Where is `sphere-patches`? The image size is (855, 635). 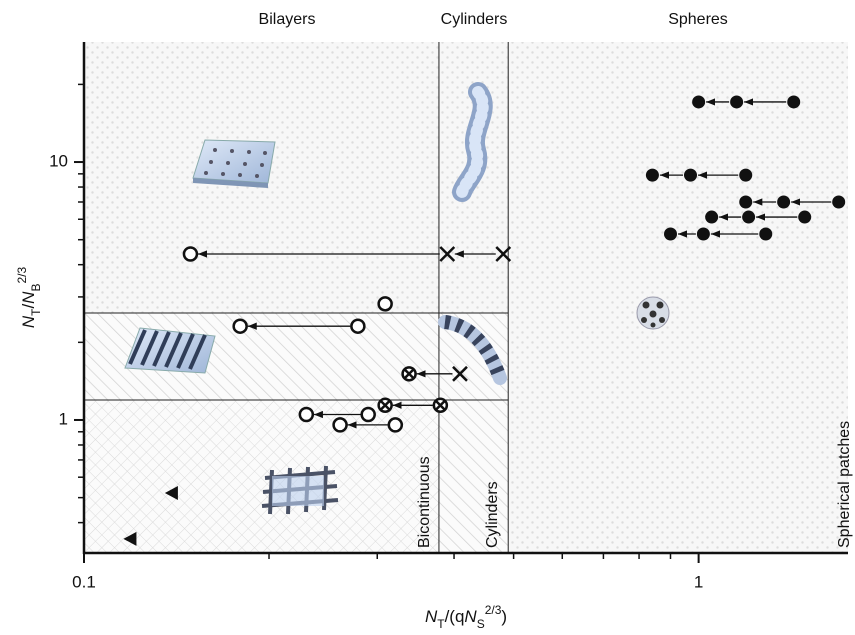
sphere-patches is located at coordinates (653, 314).